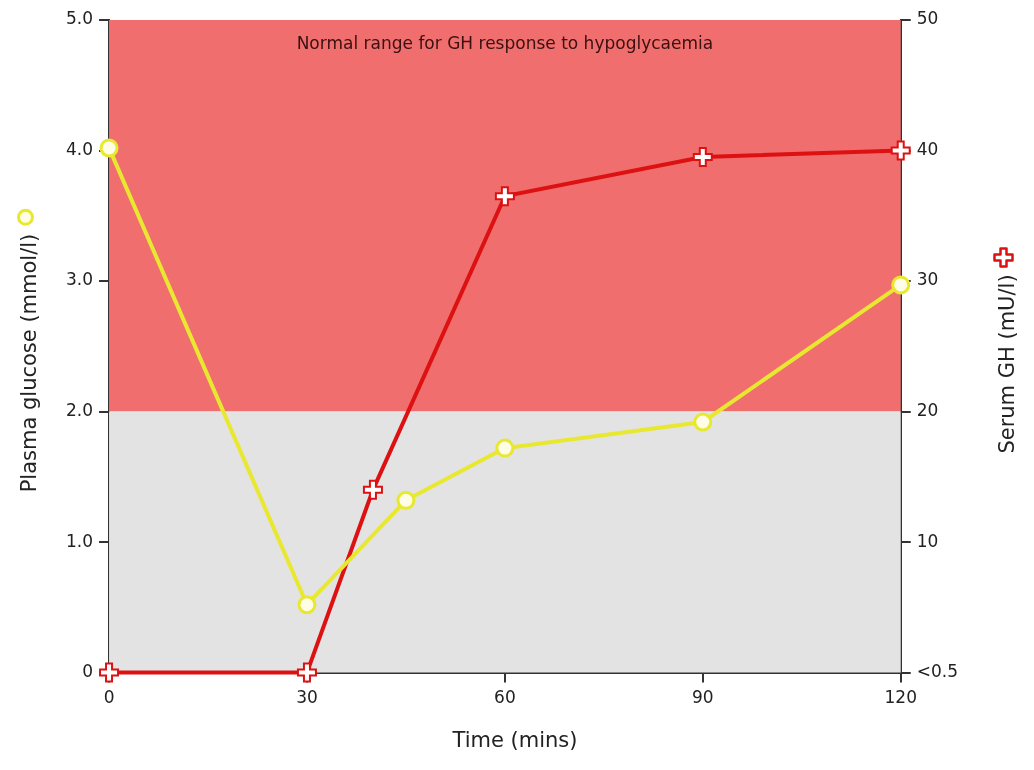 The height and width of the screenshot is (770, 1034). Describe the element at coordinates (927, 18) in the screenshot. I see `y2-tick-label: 50` at that location.